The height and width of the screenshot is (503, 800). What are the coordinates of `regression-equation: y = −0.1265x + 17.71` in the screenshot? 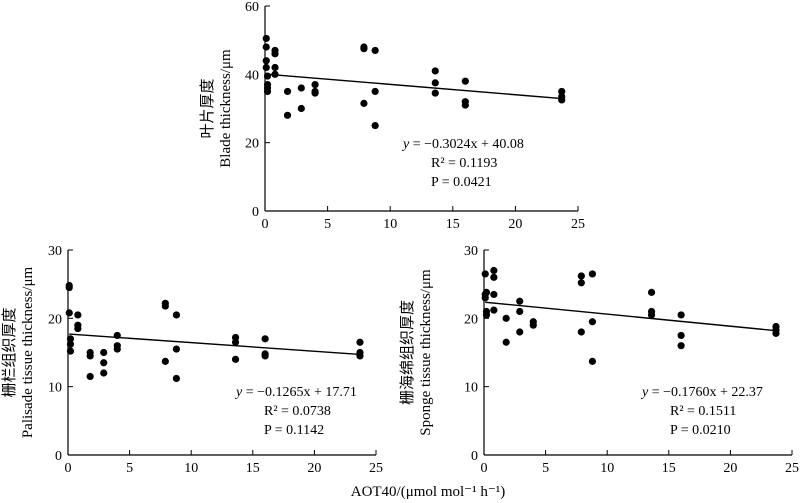 It's located at (295, 392).